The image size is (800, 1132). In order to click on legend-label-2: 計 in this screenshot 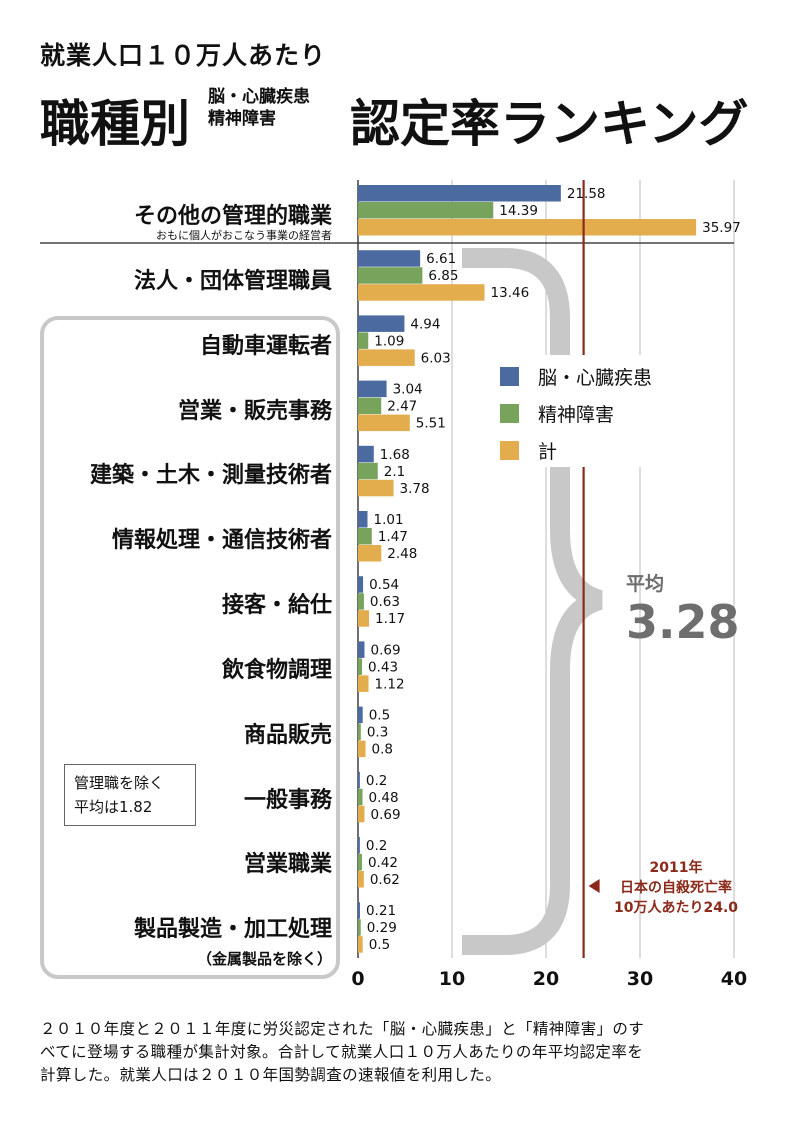, I will do `click(547, 452)`.